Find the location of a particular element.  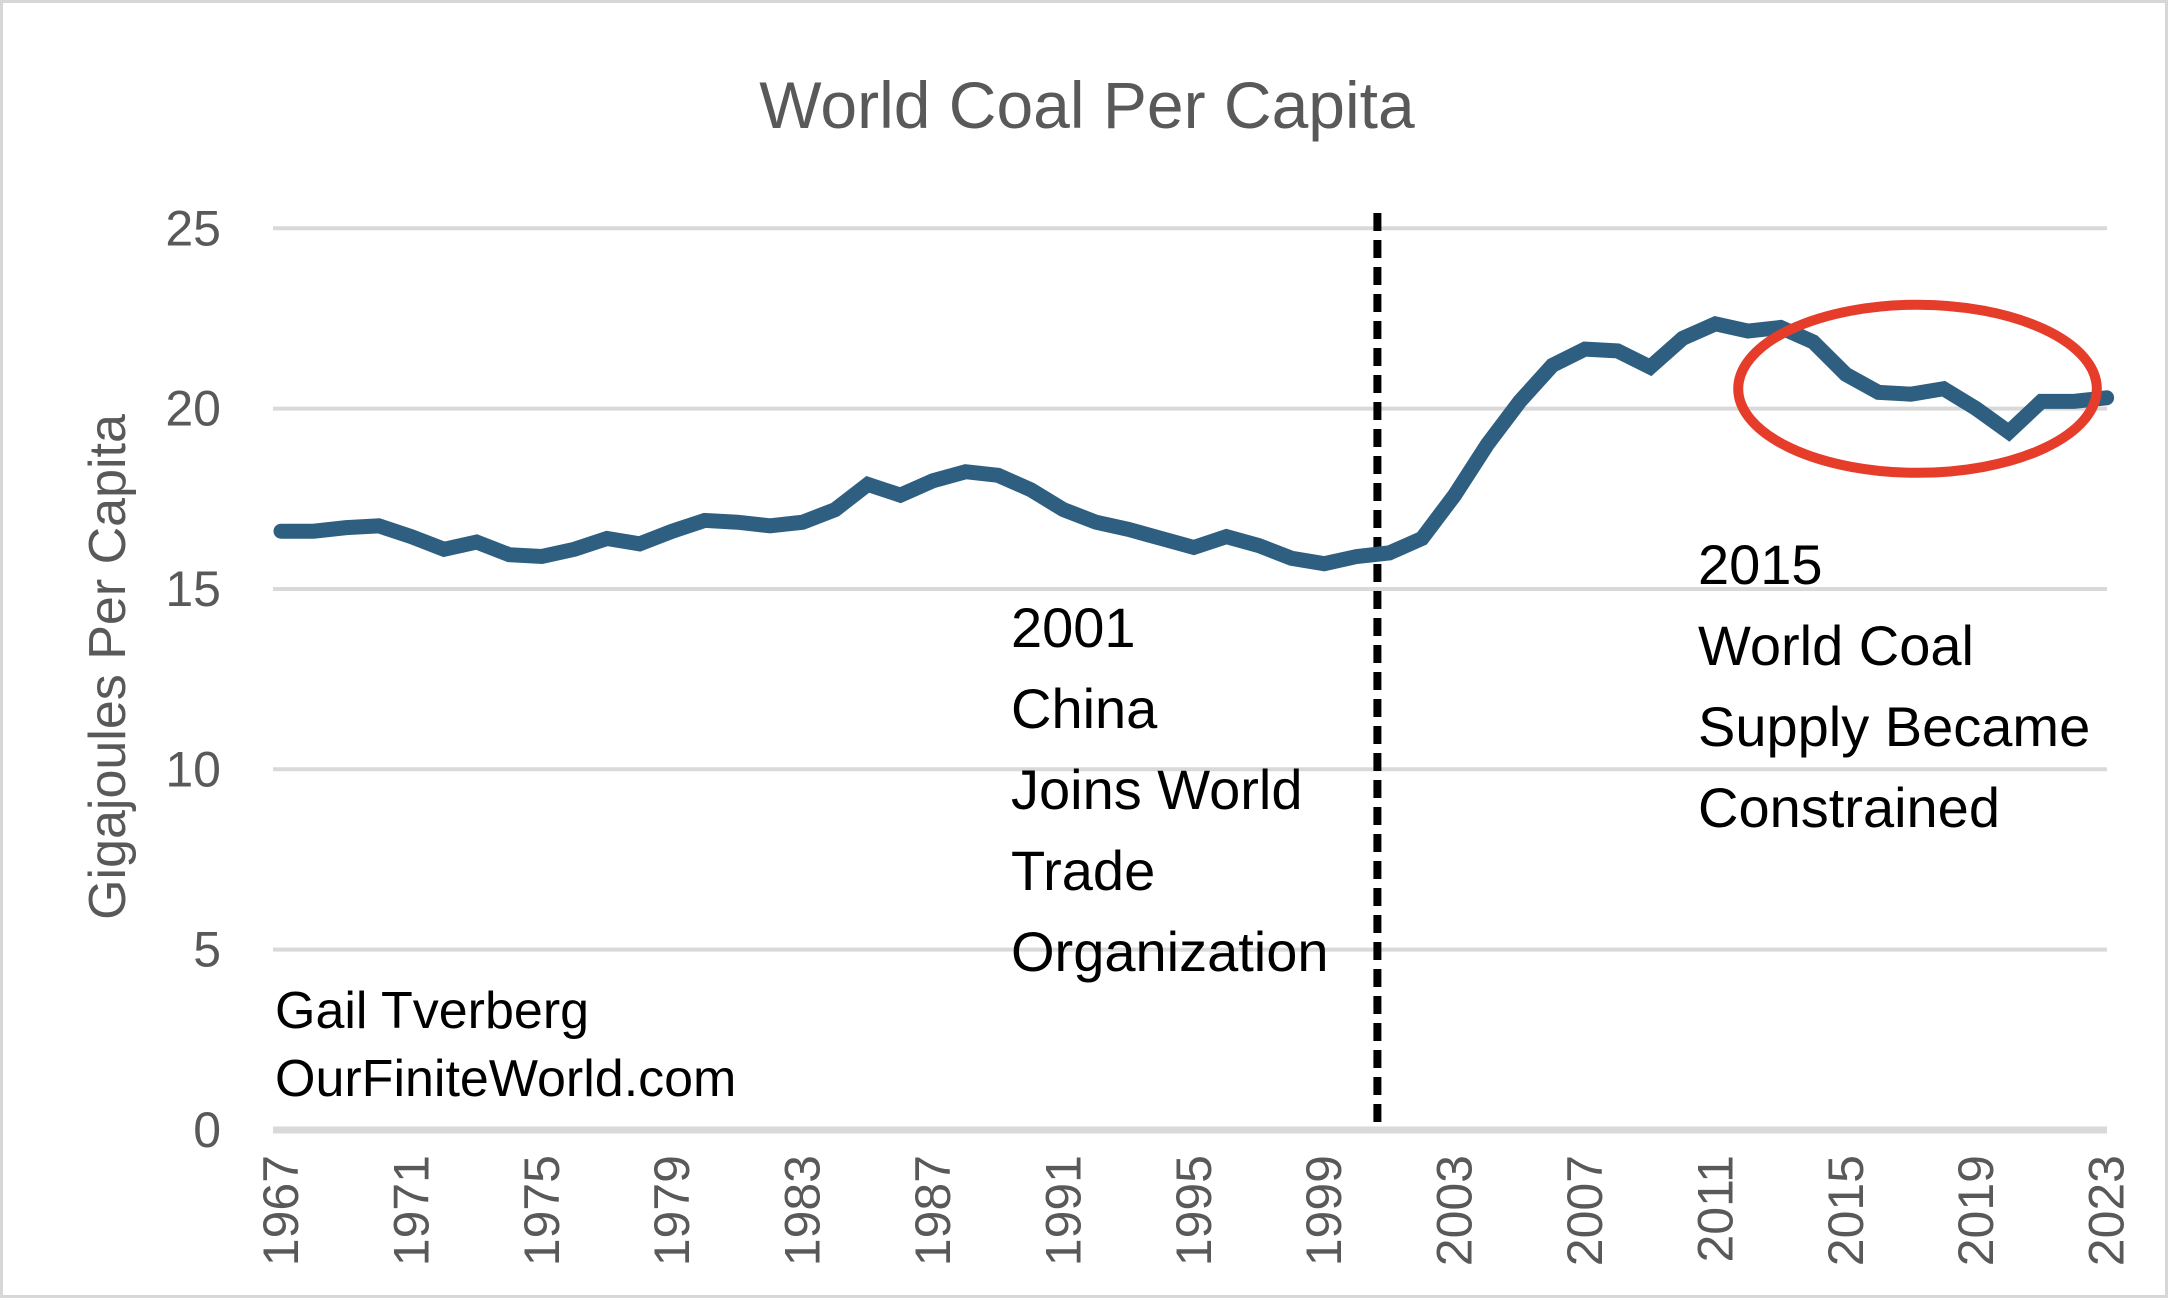

x-tick-label: 2015 is located at coordinates (1846, 1210).